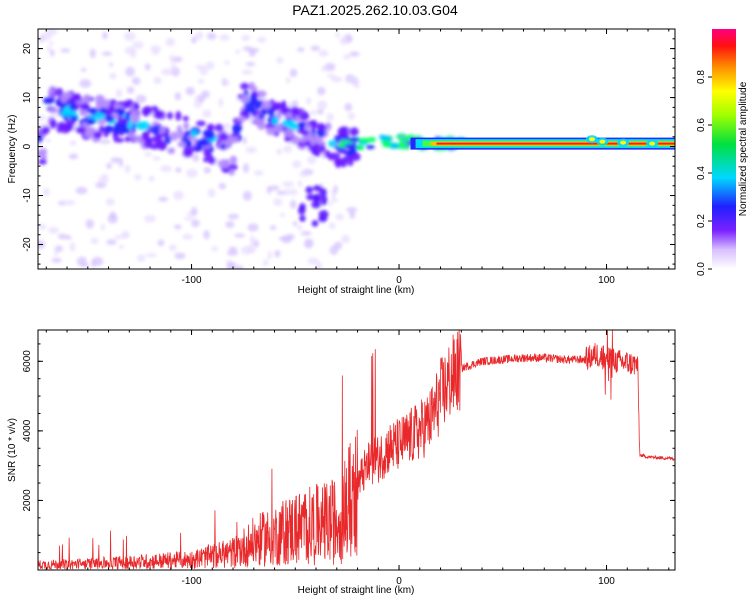 Image resolution: width=750 pixels, height=600 pixels. What do you see at coordinates (27, 430) in the screenshot?
I see `y-tick-label: 4000` at bounding box center [27, 430].